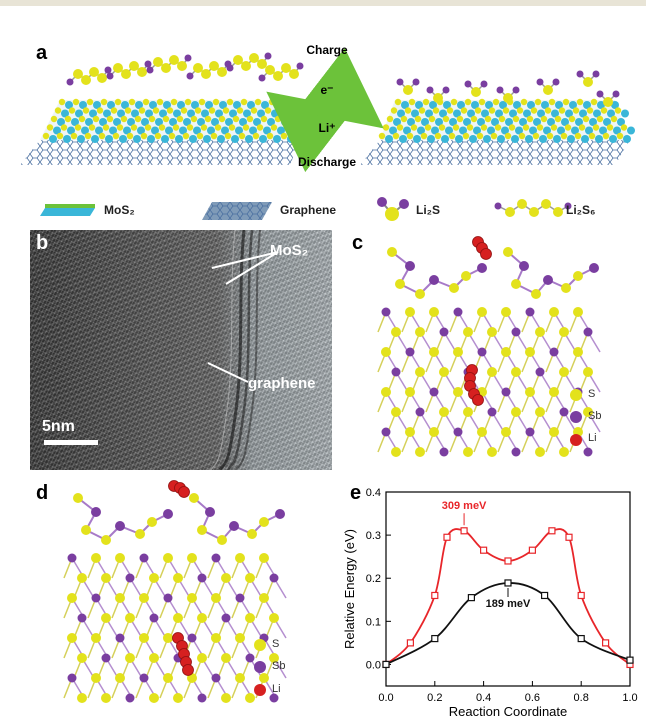 The height and width of the screenshot is (720, 646). What do you see at coordinates (464, 506) in the screenshot?
I see `annotation-309: 309 meV` at bounding box center [464, 506].